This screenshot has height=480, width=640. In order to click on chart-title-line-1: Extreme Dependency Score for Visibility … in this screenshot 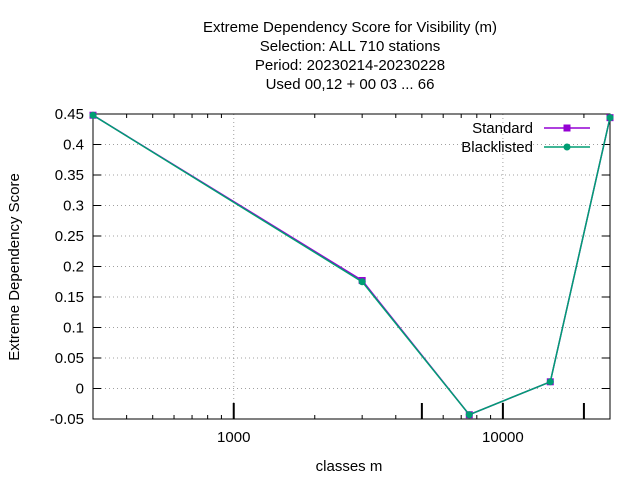, I will do `click(350, 27)`.